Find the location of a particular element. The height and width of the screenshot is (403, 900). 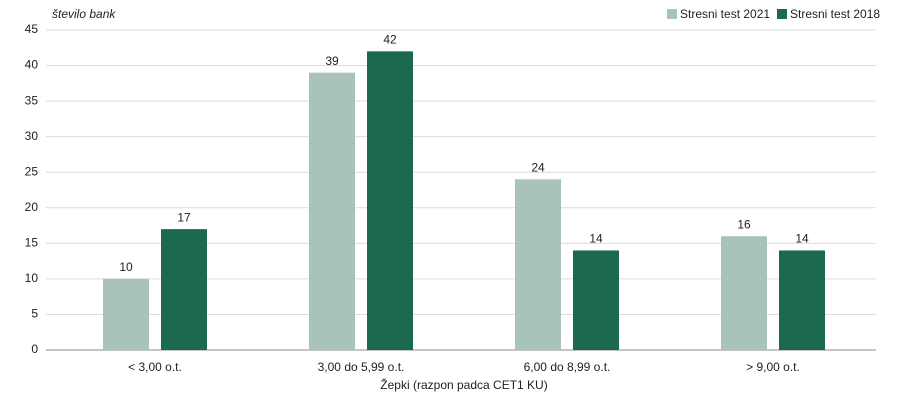

legend-label: Stresni test 2018 is located at coordinates (835, 14).